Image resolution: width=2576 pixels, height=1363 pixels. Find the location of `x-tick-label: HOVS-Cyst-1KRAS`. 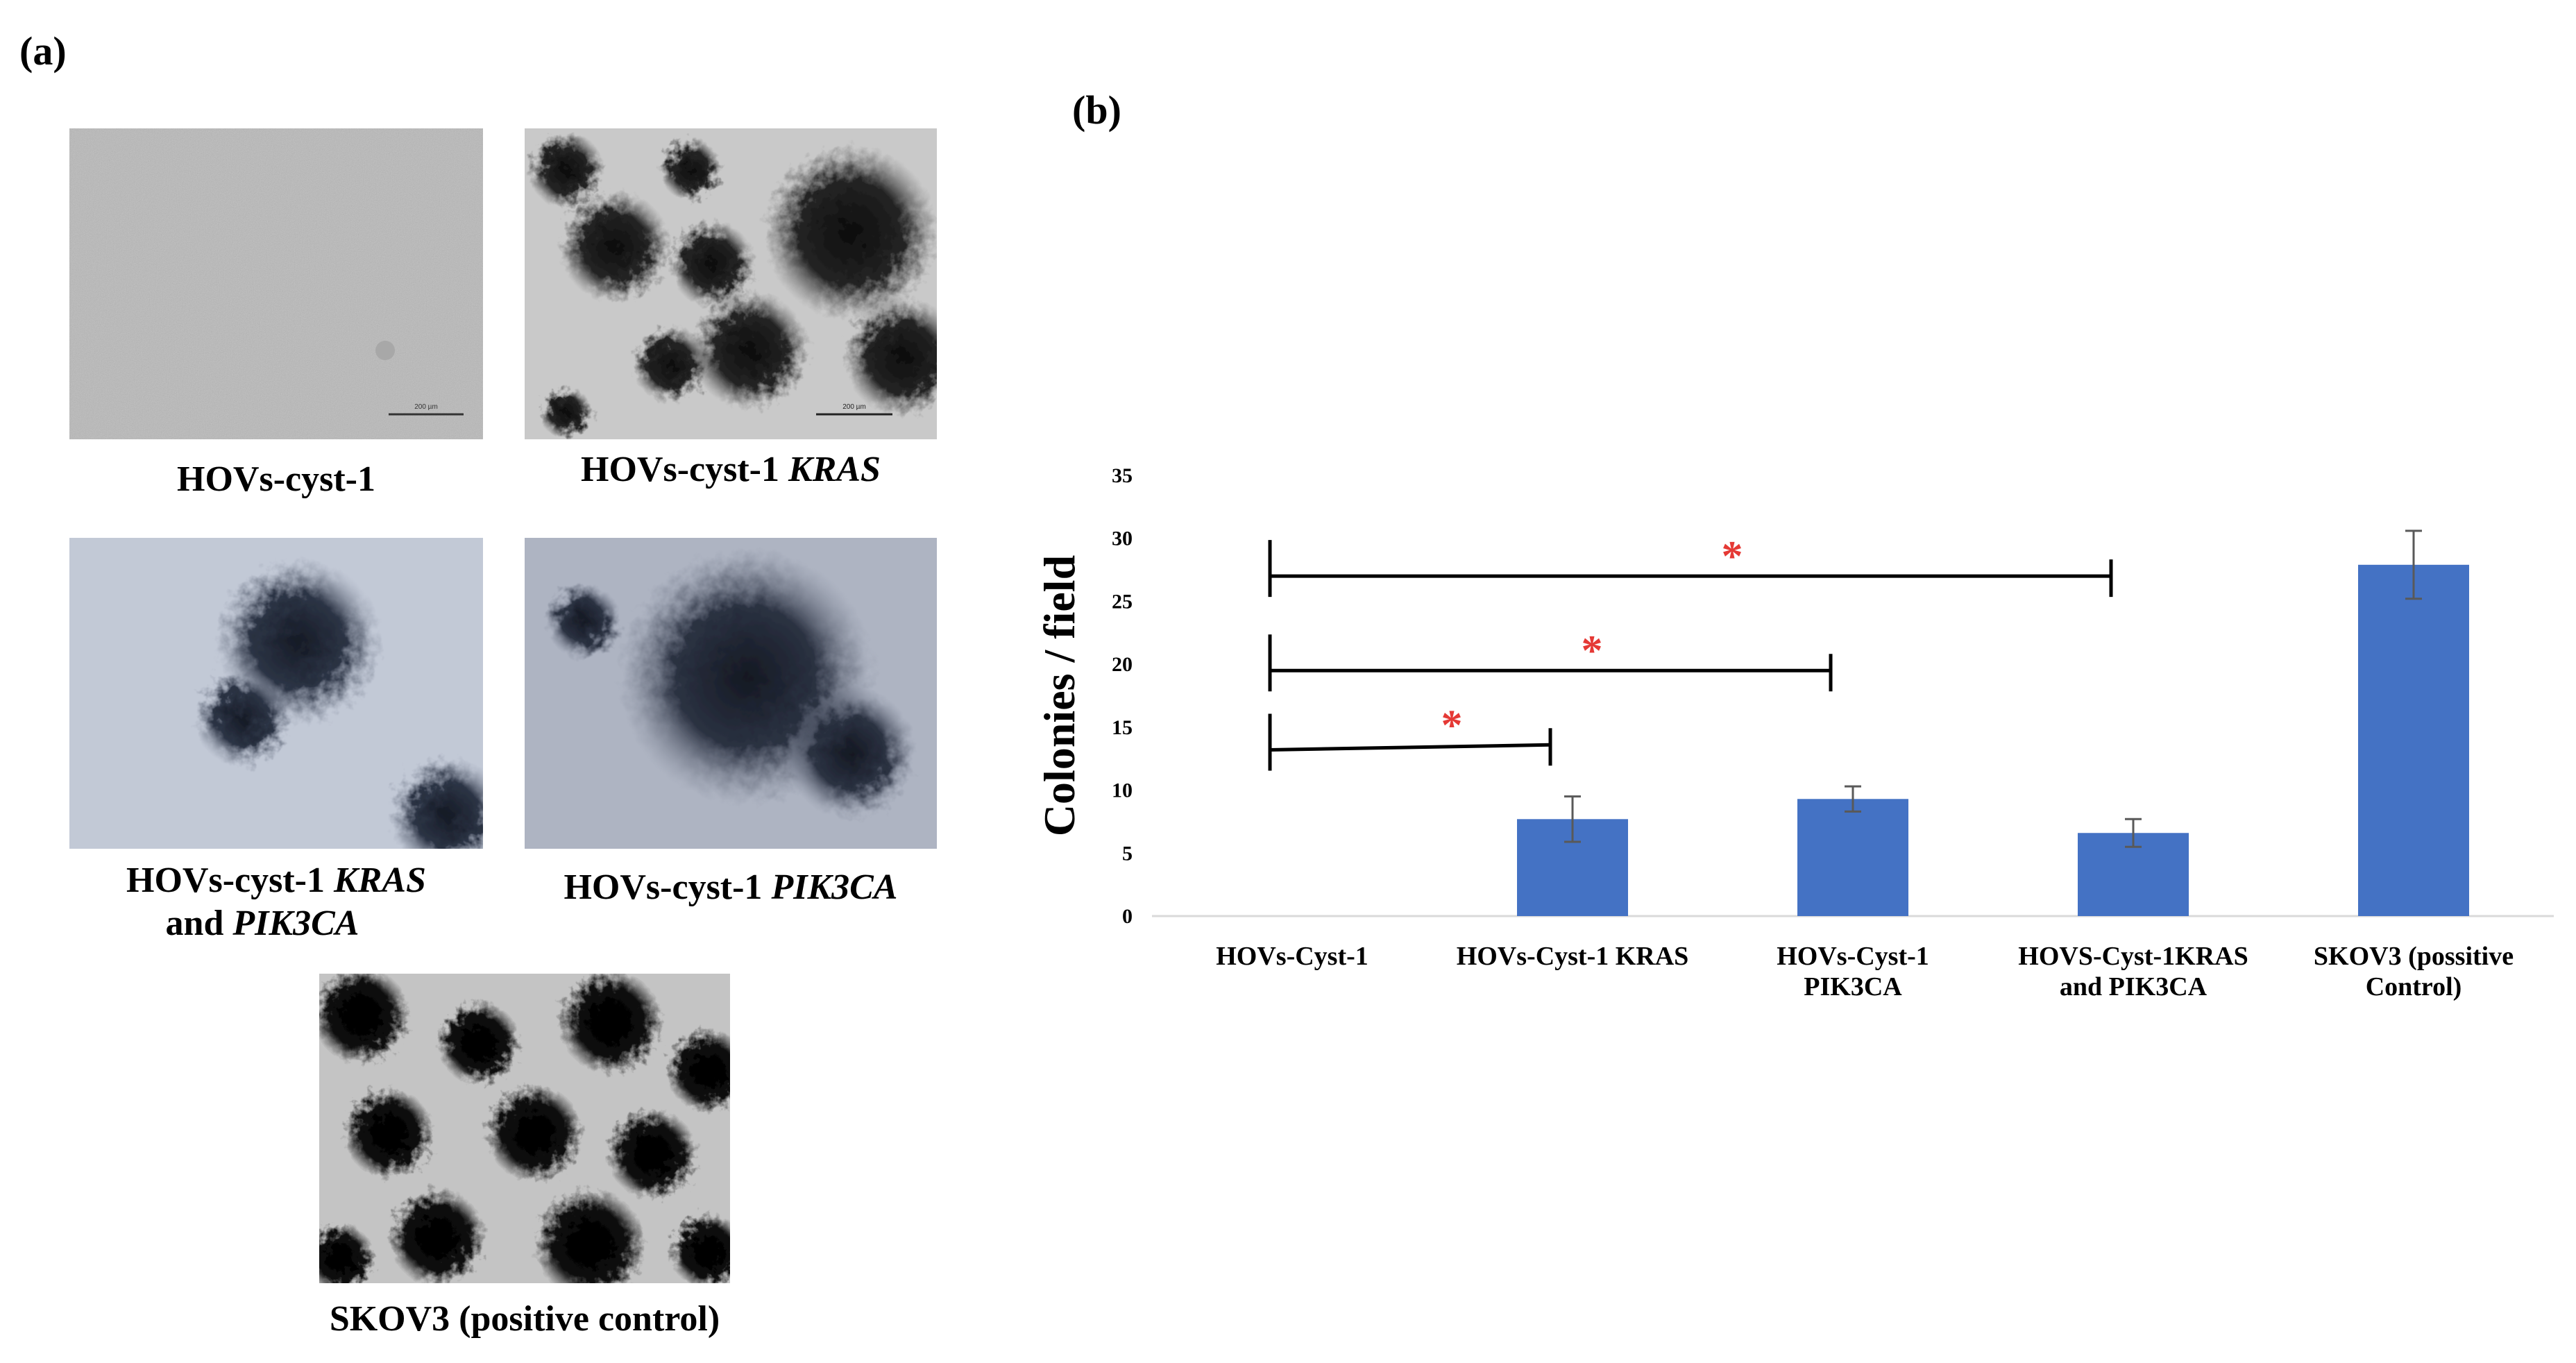

x-tick-label: HOVS-Cyst-1KRAS is located at coordinates (2133, 956).